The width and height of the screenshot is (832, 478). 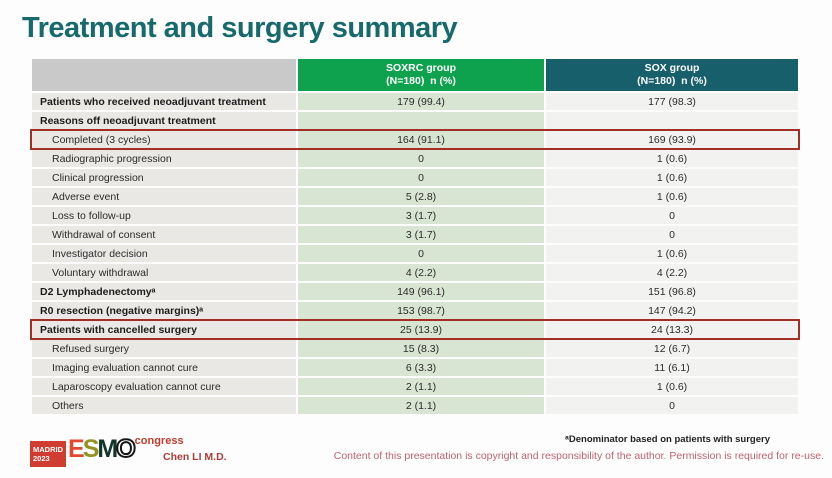 What do you see at coordinates (164, 215) in the screenshot?
I see `row-label: Loss to follow-up` at bounding box center [164, 215].